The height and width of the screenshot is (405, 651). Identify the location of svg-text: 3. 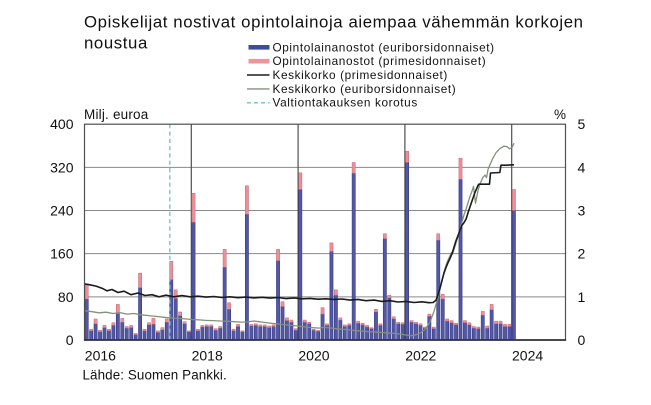
(582, 211).